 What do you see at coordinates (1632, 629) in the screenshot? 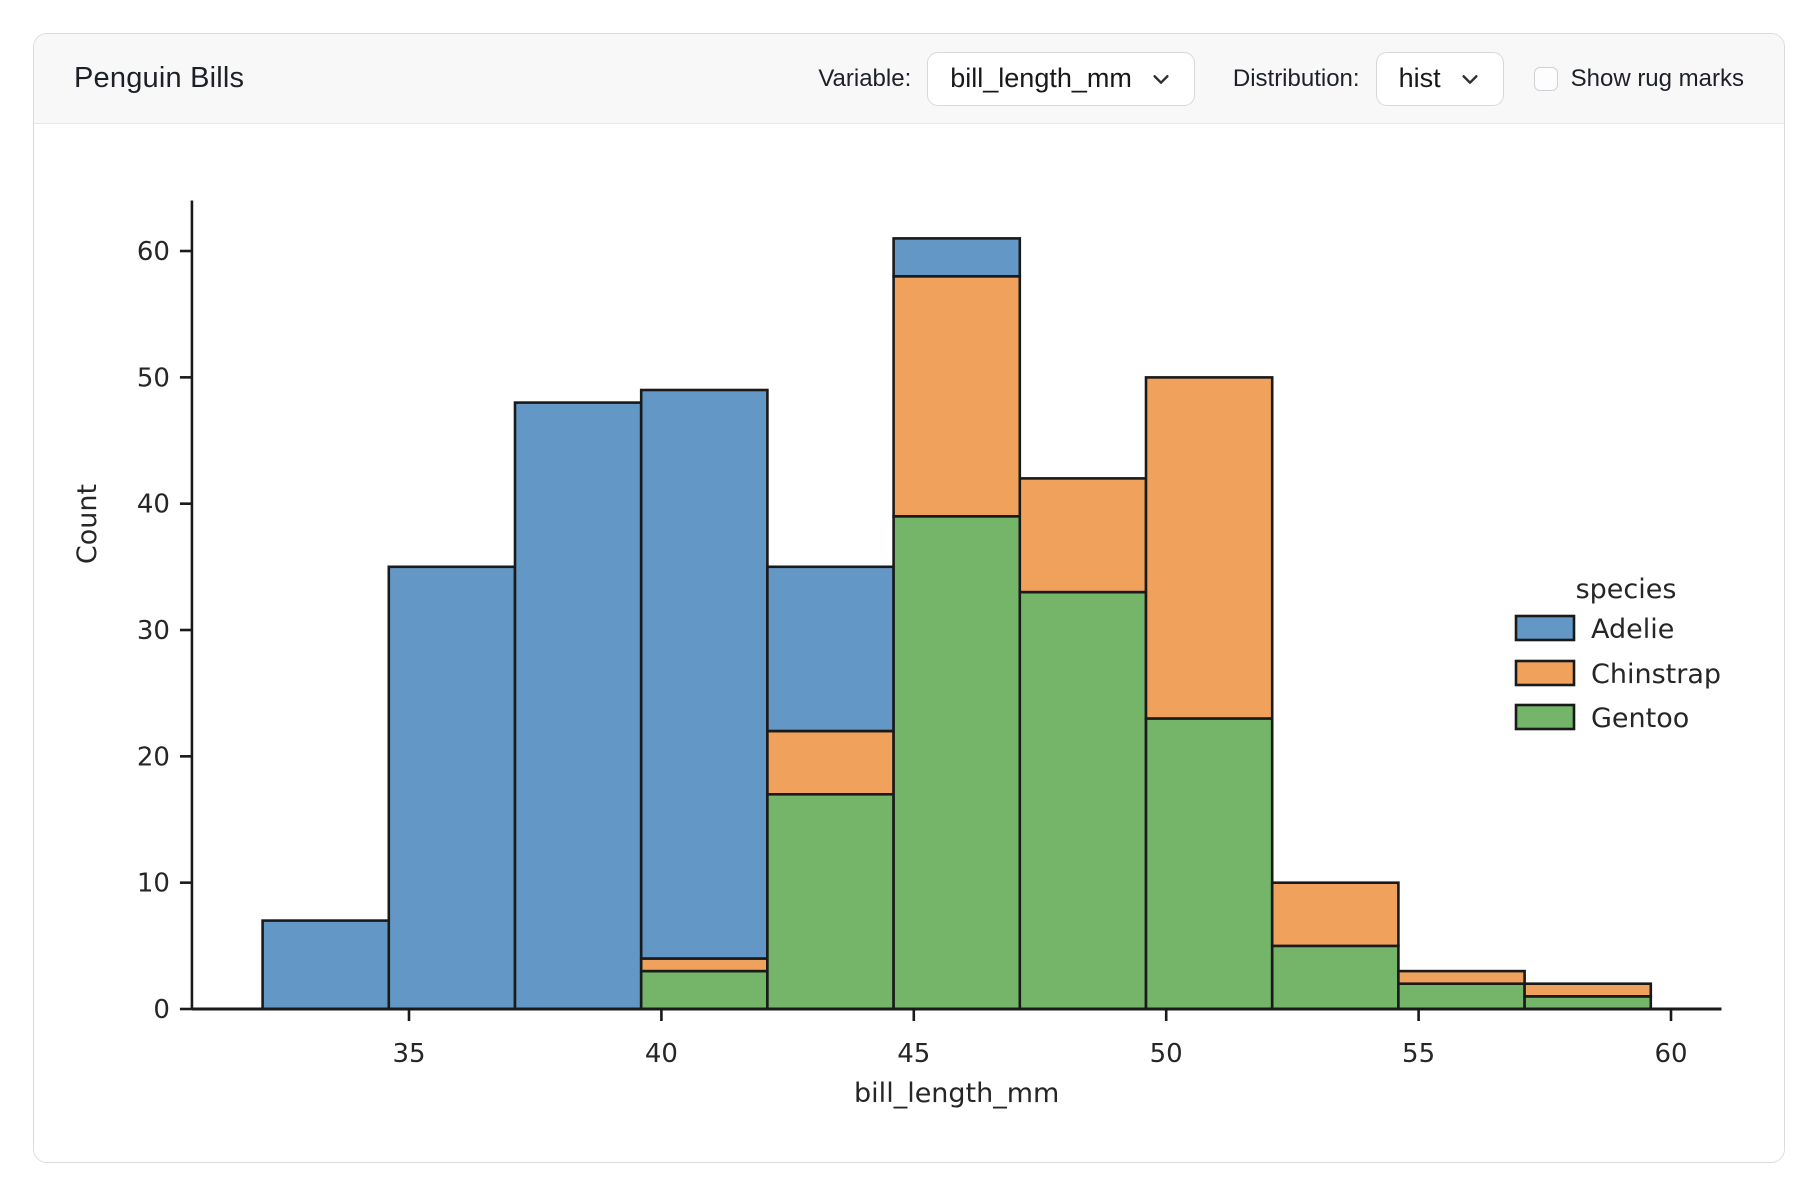
I see `legend-label-adelie: Adelie` at bounding box center [1632, 629].